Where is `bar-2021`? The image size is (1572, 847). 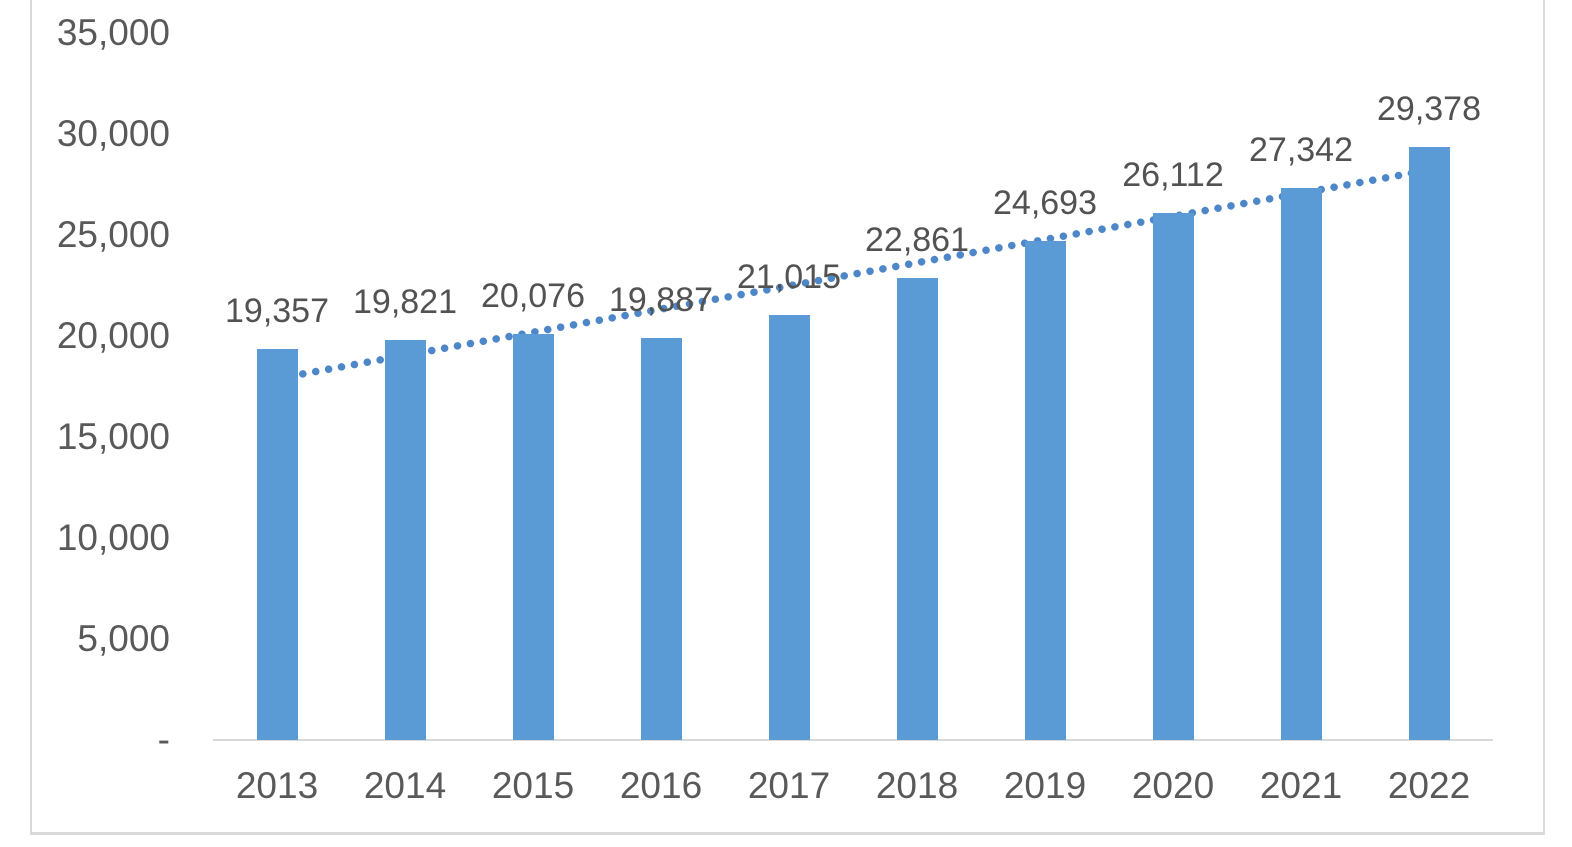 bar-2021 is located at coordinates (1301, 463).